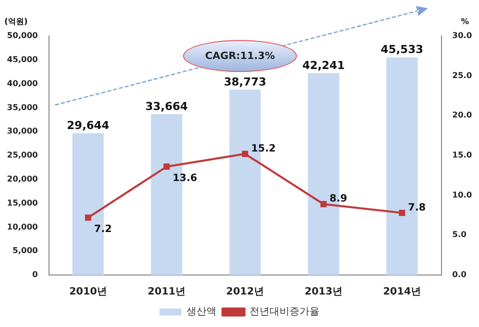 The height and width of the screenshot is (327, 479). I want to click on y2-tick-label: 15.0, so click(462, 155).